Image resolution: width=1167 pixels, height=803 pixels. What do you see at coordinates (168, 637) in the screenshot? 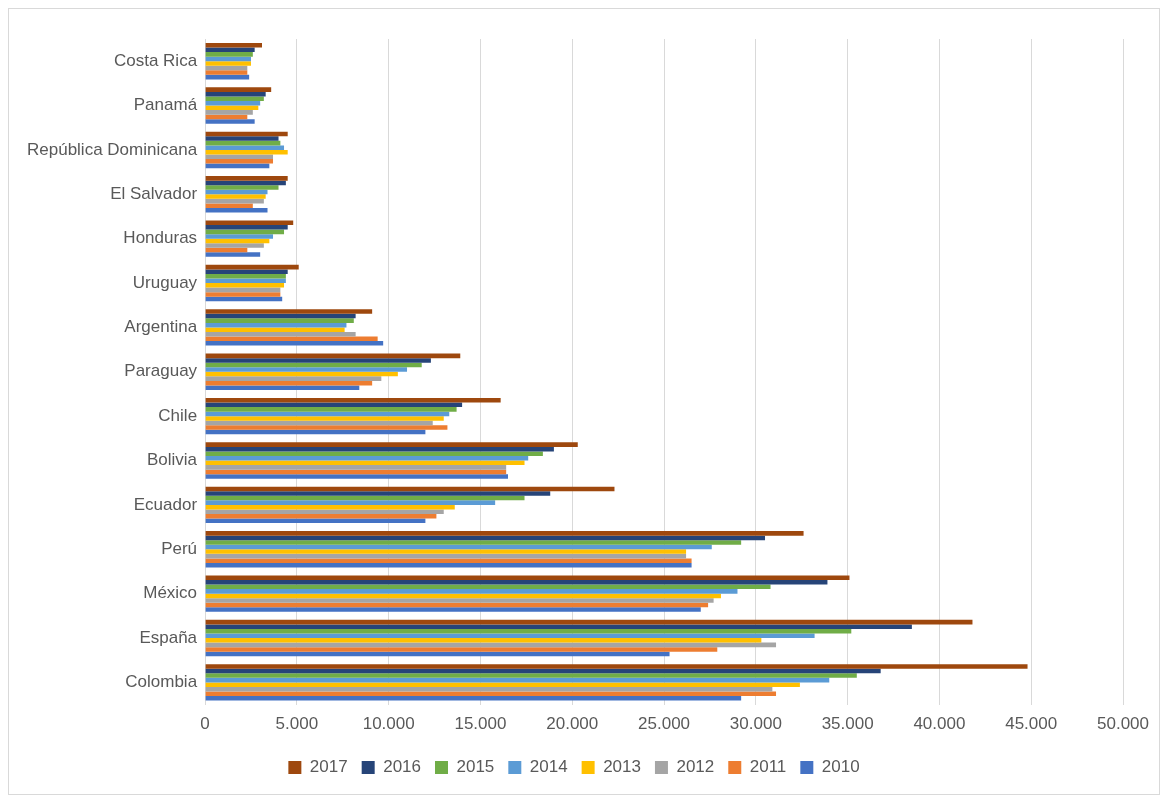
I see `y-tick-label: España` at bounding box center [168, 637].